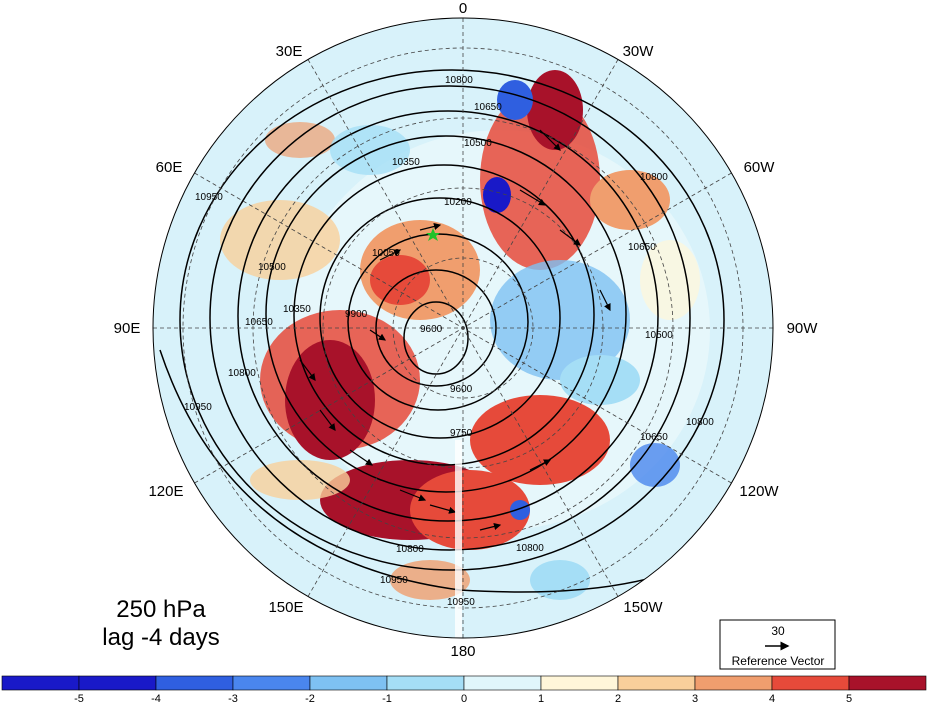  Describe the element at coordinates (356, 314) in the screenshot. I see `contour-label: 9900` at that location.